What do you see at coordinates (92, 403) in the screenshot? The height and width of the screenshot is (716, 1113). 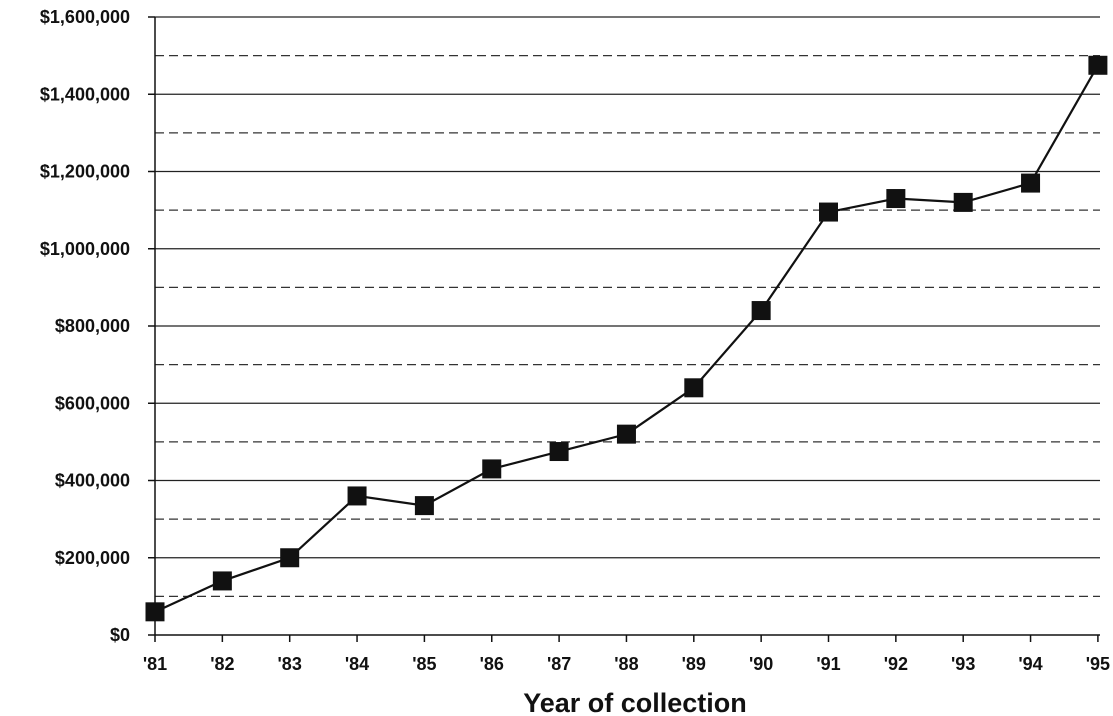 I see `y-tick-label: $600,000` at bounding box center [92, 403].